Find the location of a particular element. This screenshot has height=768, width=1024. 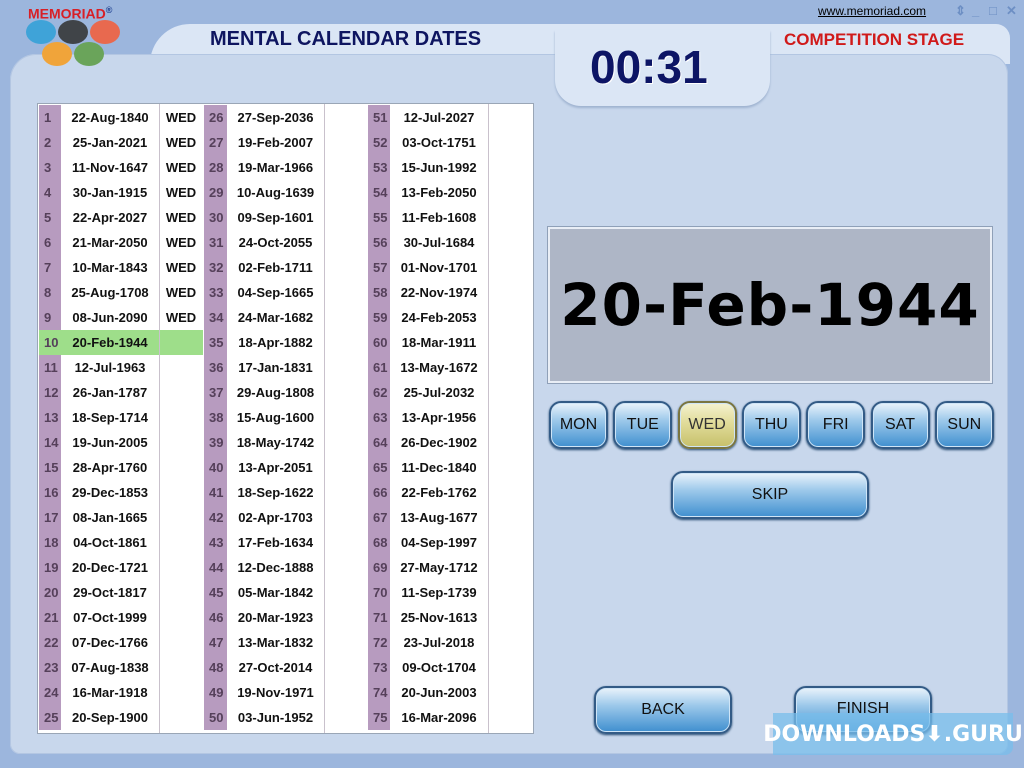

row-number: 60 is located at coordinates (379, 342).